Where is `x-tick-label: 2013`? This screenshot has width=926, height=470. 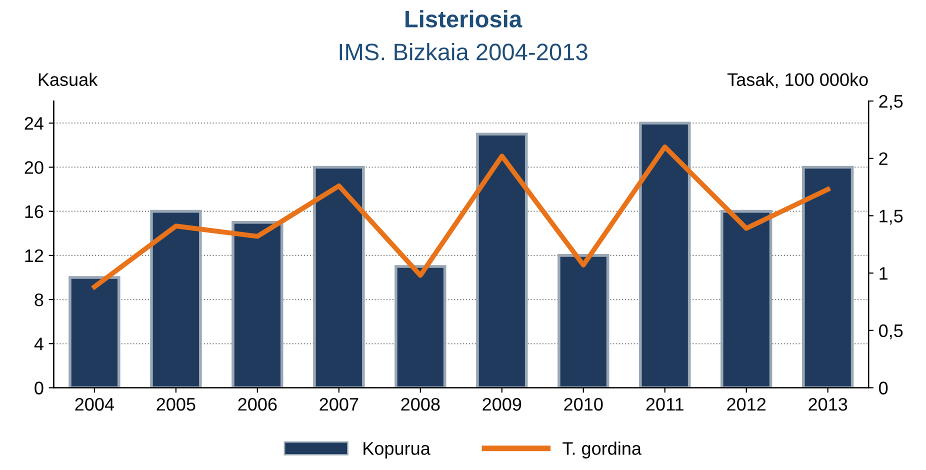 x-tick-label: 2013 is located at coordinates (828, 404).